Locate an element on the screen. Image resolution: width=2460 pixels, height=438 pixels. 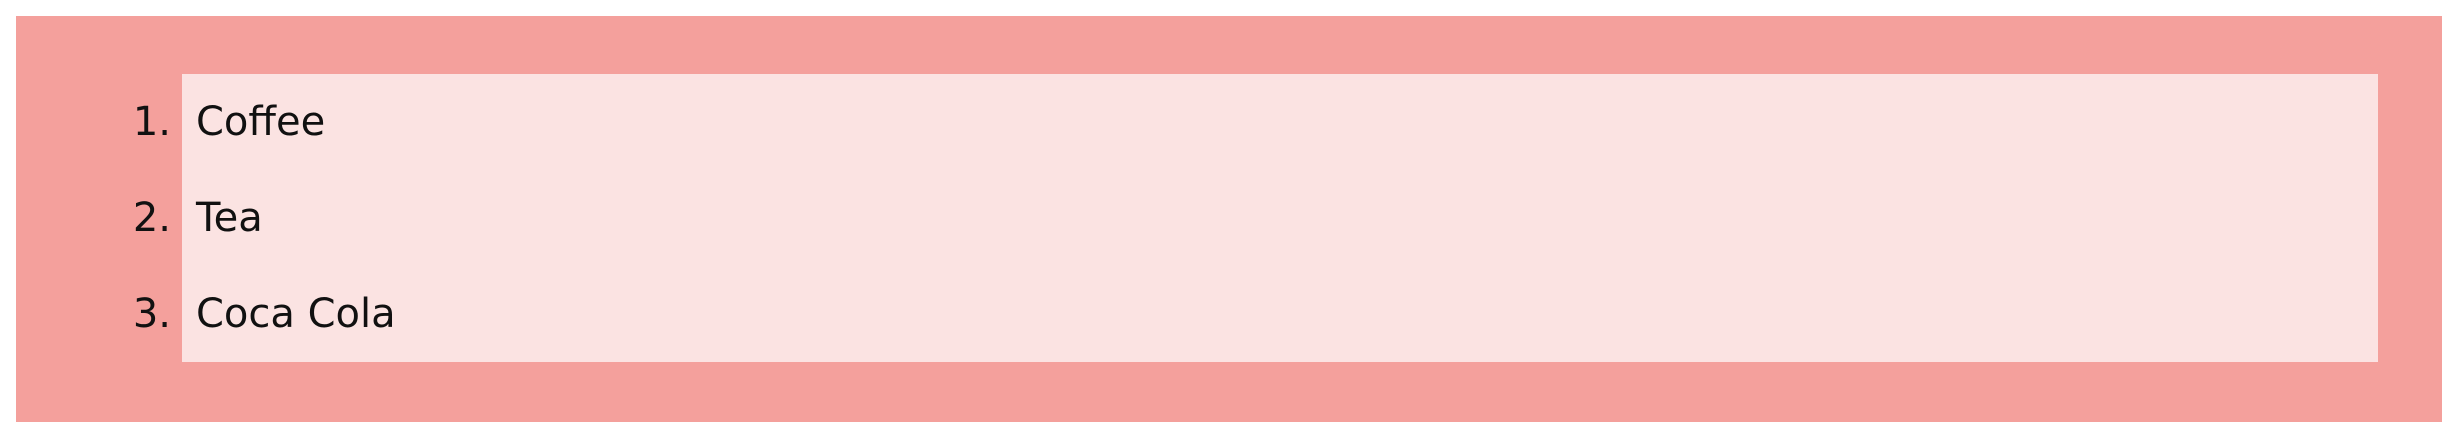
list-item-label: Coffee is located at coordinates (261, 122).